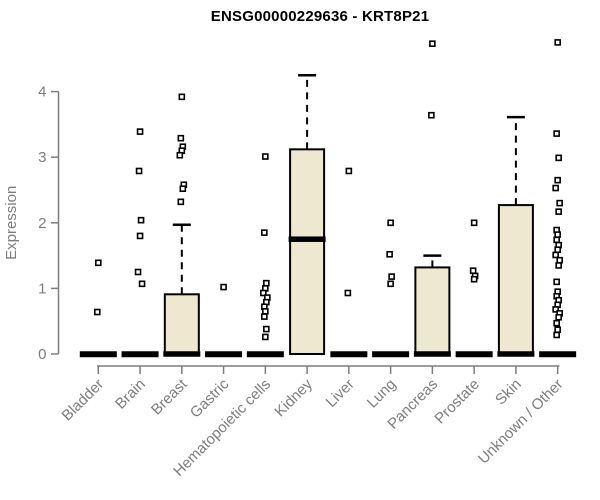 The width and height of the screenshot is (600, 500). What do you see at coordinates (515, 279) in the screenshot?
I see `box-skin` at bounding box center [515, 279].